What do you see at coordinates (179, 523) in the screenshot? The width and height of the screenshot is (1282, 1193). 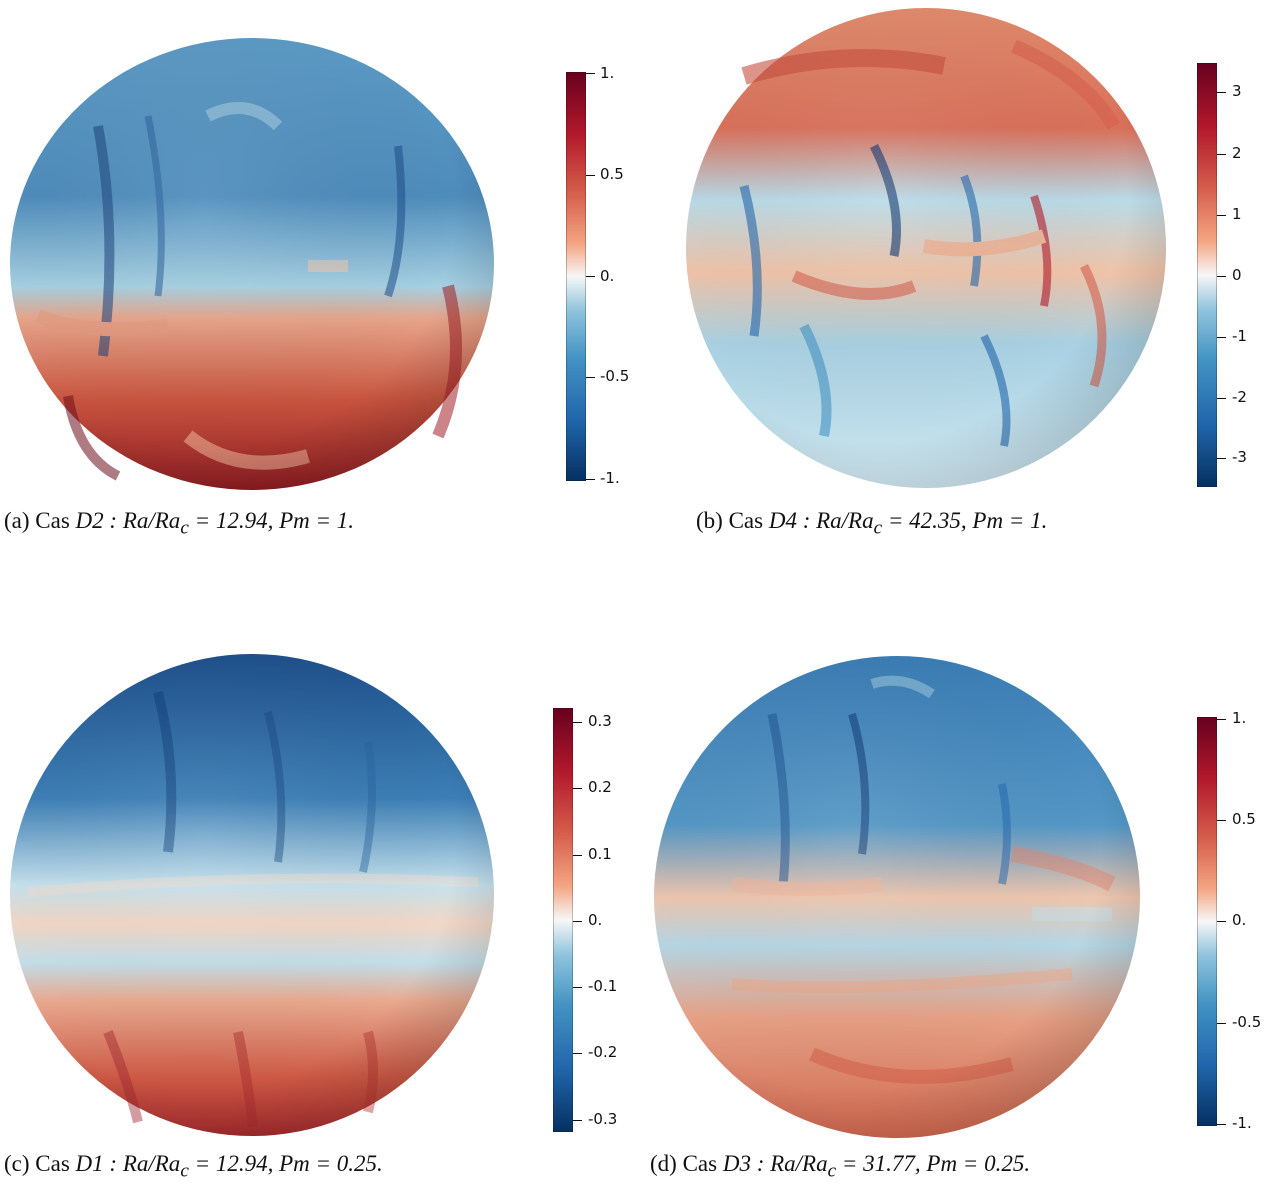 I see `caption-a: (a) Cas D2 : Ra/Rac = 12.94, Pm = 1.` at bounding box center [179, 523].